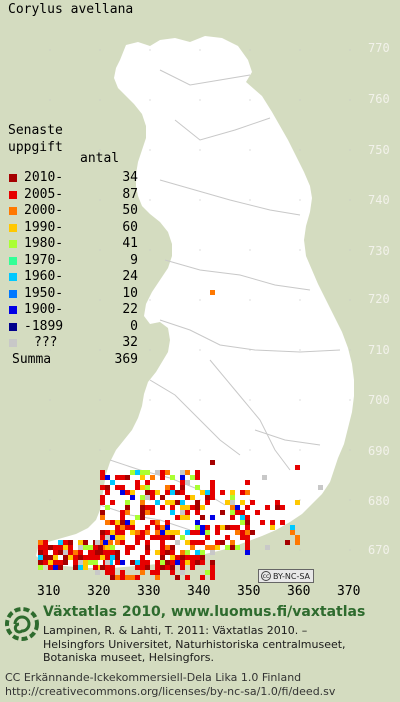  Describe the element at coordinates (149, 591) in the screenshot. I see `x-tick: 330` at that location.